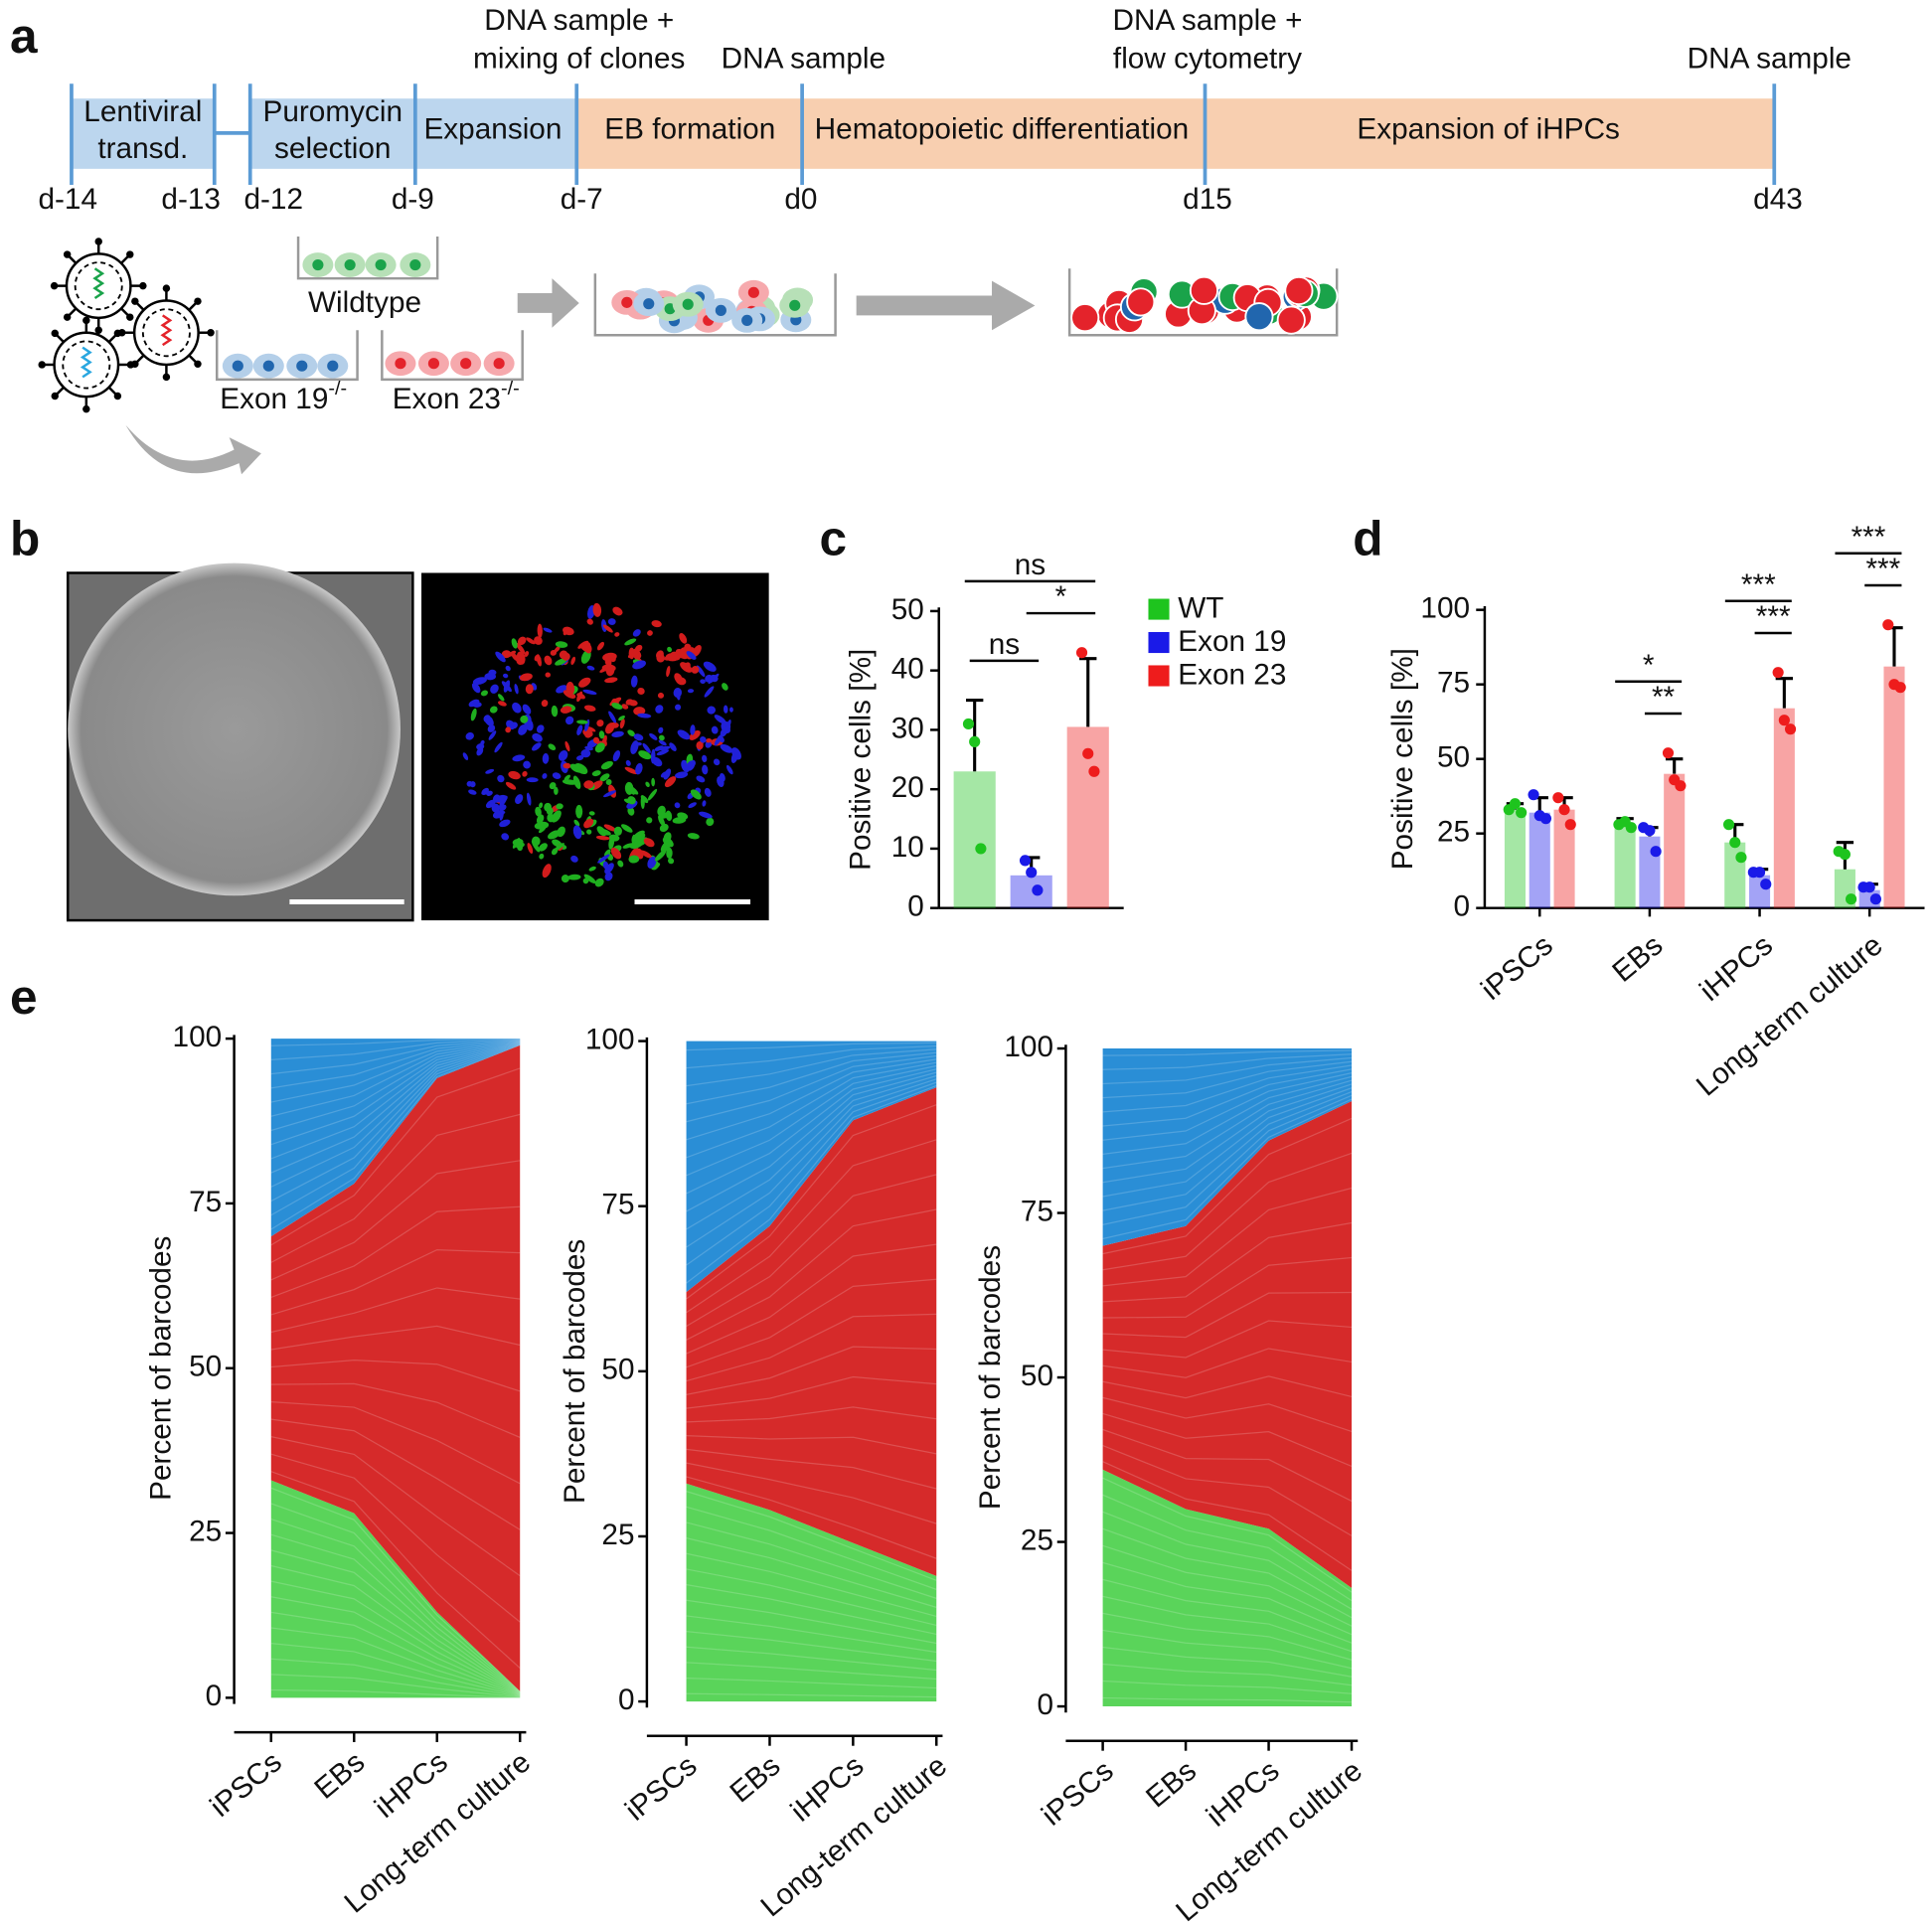 The width and height of the screenshot is (1932, 1922). I want to click on day-label: d-12, so click(273, 199).